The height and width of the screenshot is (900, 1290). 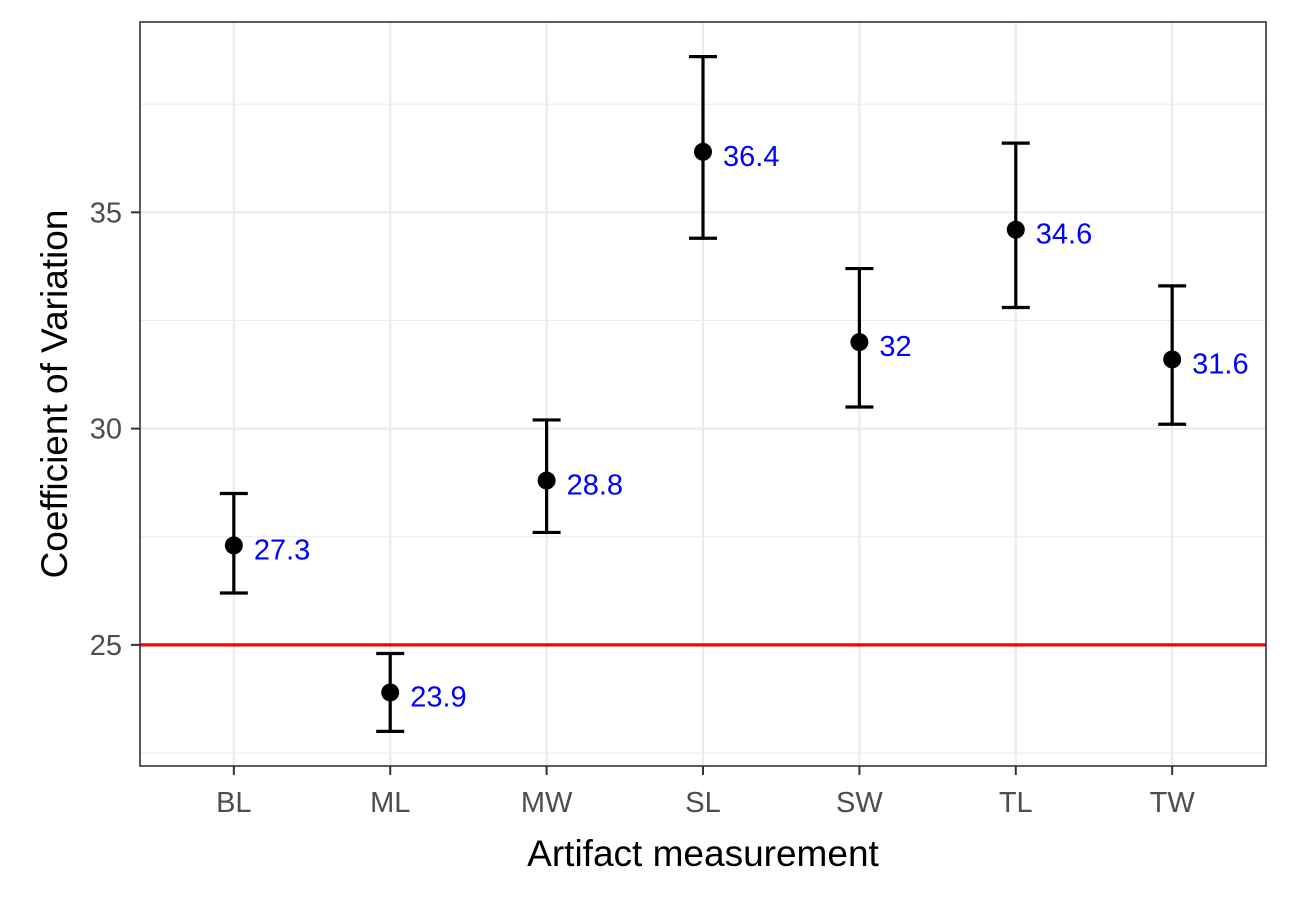 I want to click on data-point-group: 34.6, so click(x=1046, y=225).